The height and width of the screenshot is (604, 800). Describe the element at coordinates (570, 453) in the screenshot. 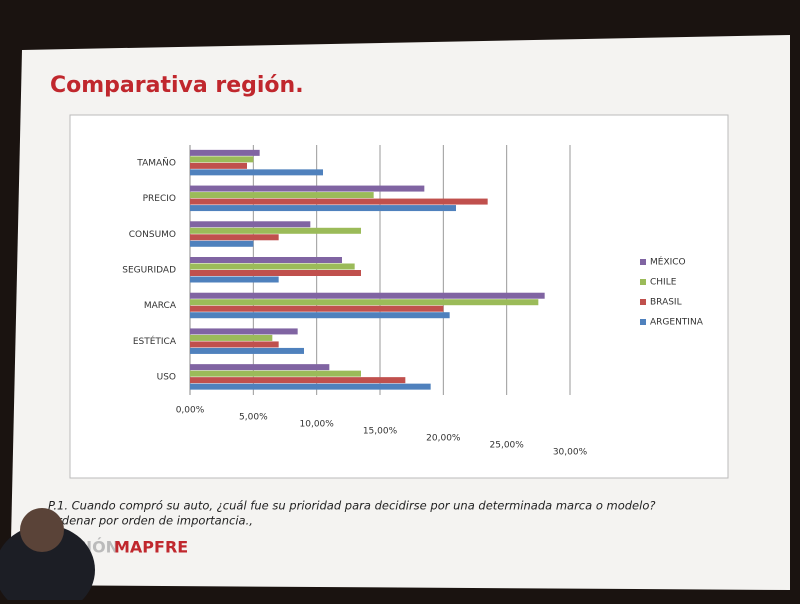

I see `x-tick-label: 30,00%` at that location.